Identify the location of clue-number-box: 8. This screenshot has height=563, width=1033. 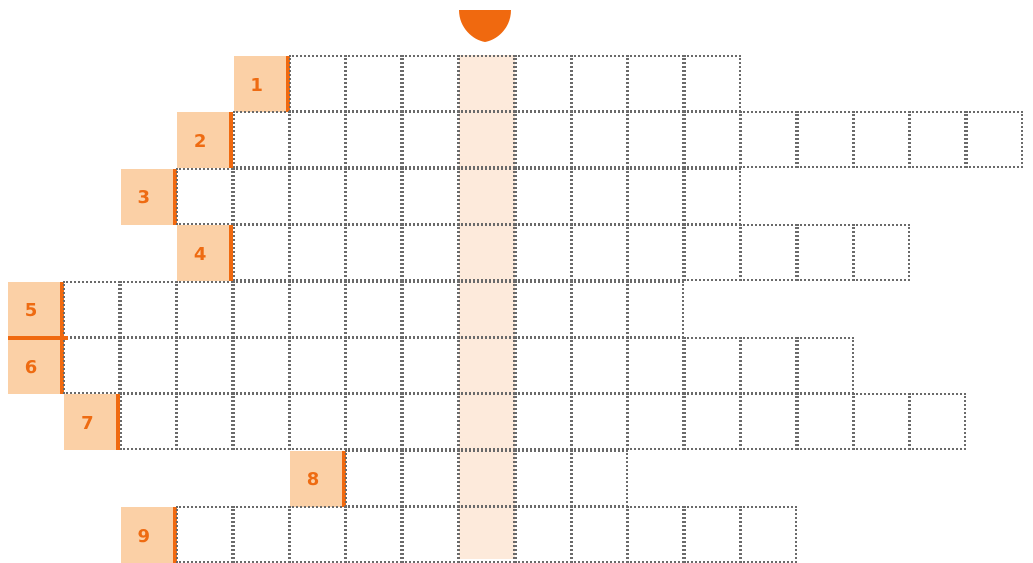
(318, 478).